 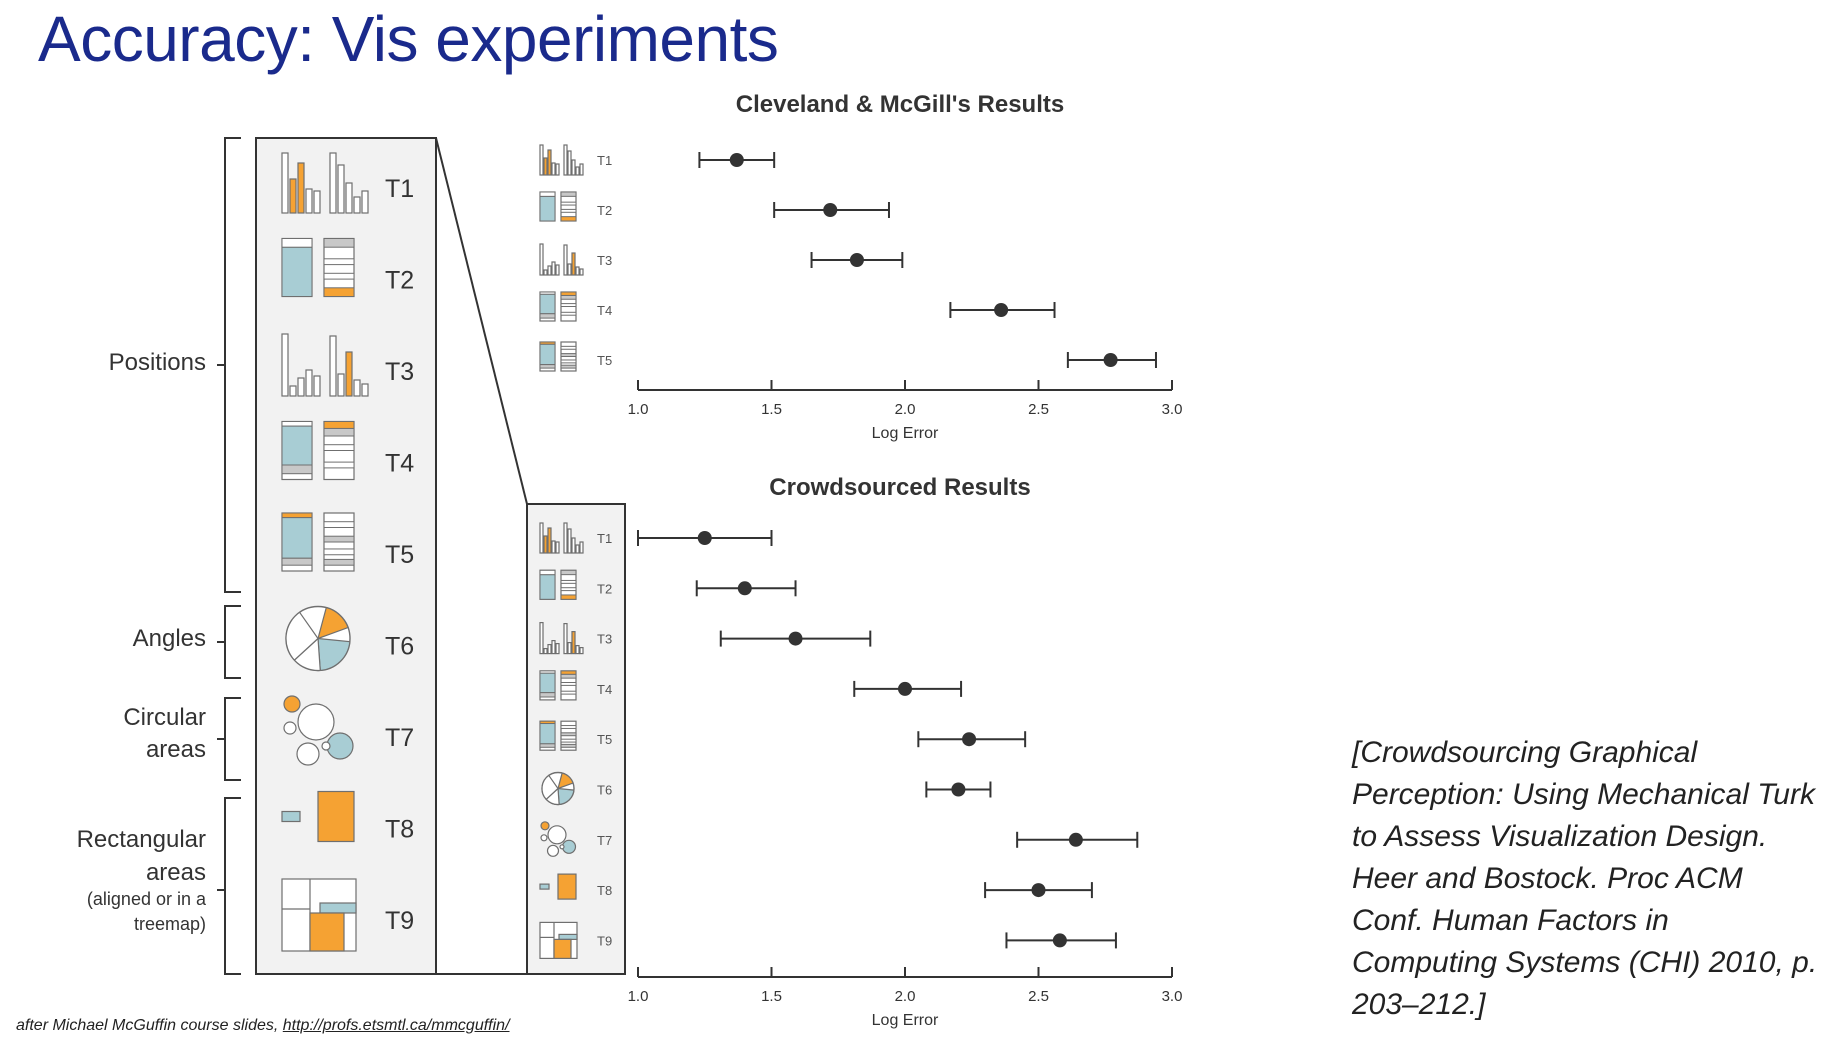 I want to click on group-label: treemap), so click(x=170, y=924).